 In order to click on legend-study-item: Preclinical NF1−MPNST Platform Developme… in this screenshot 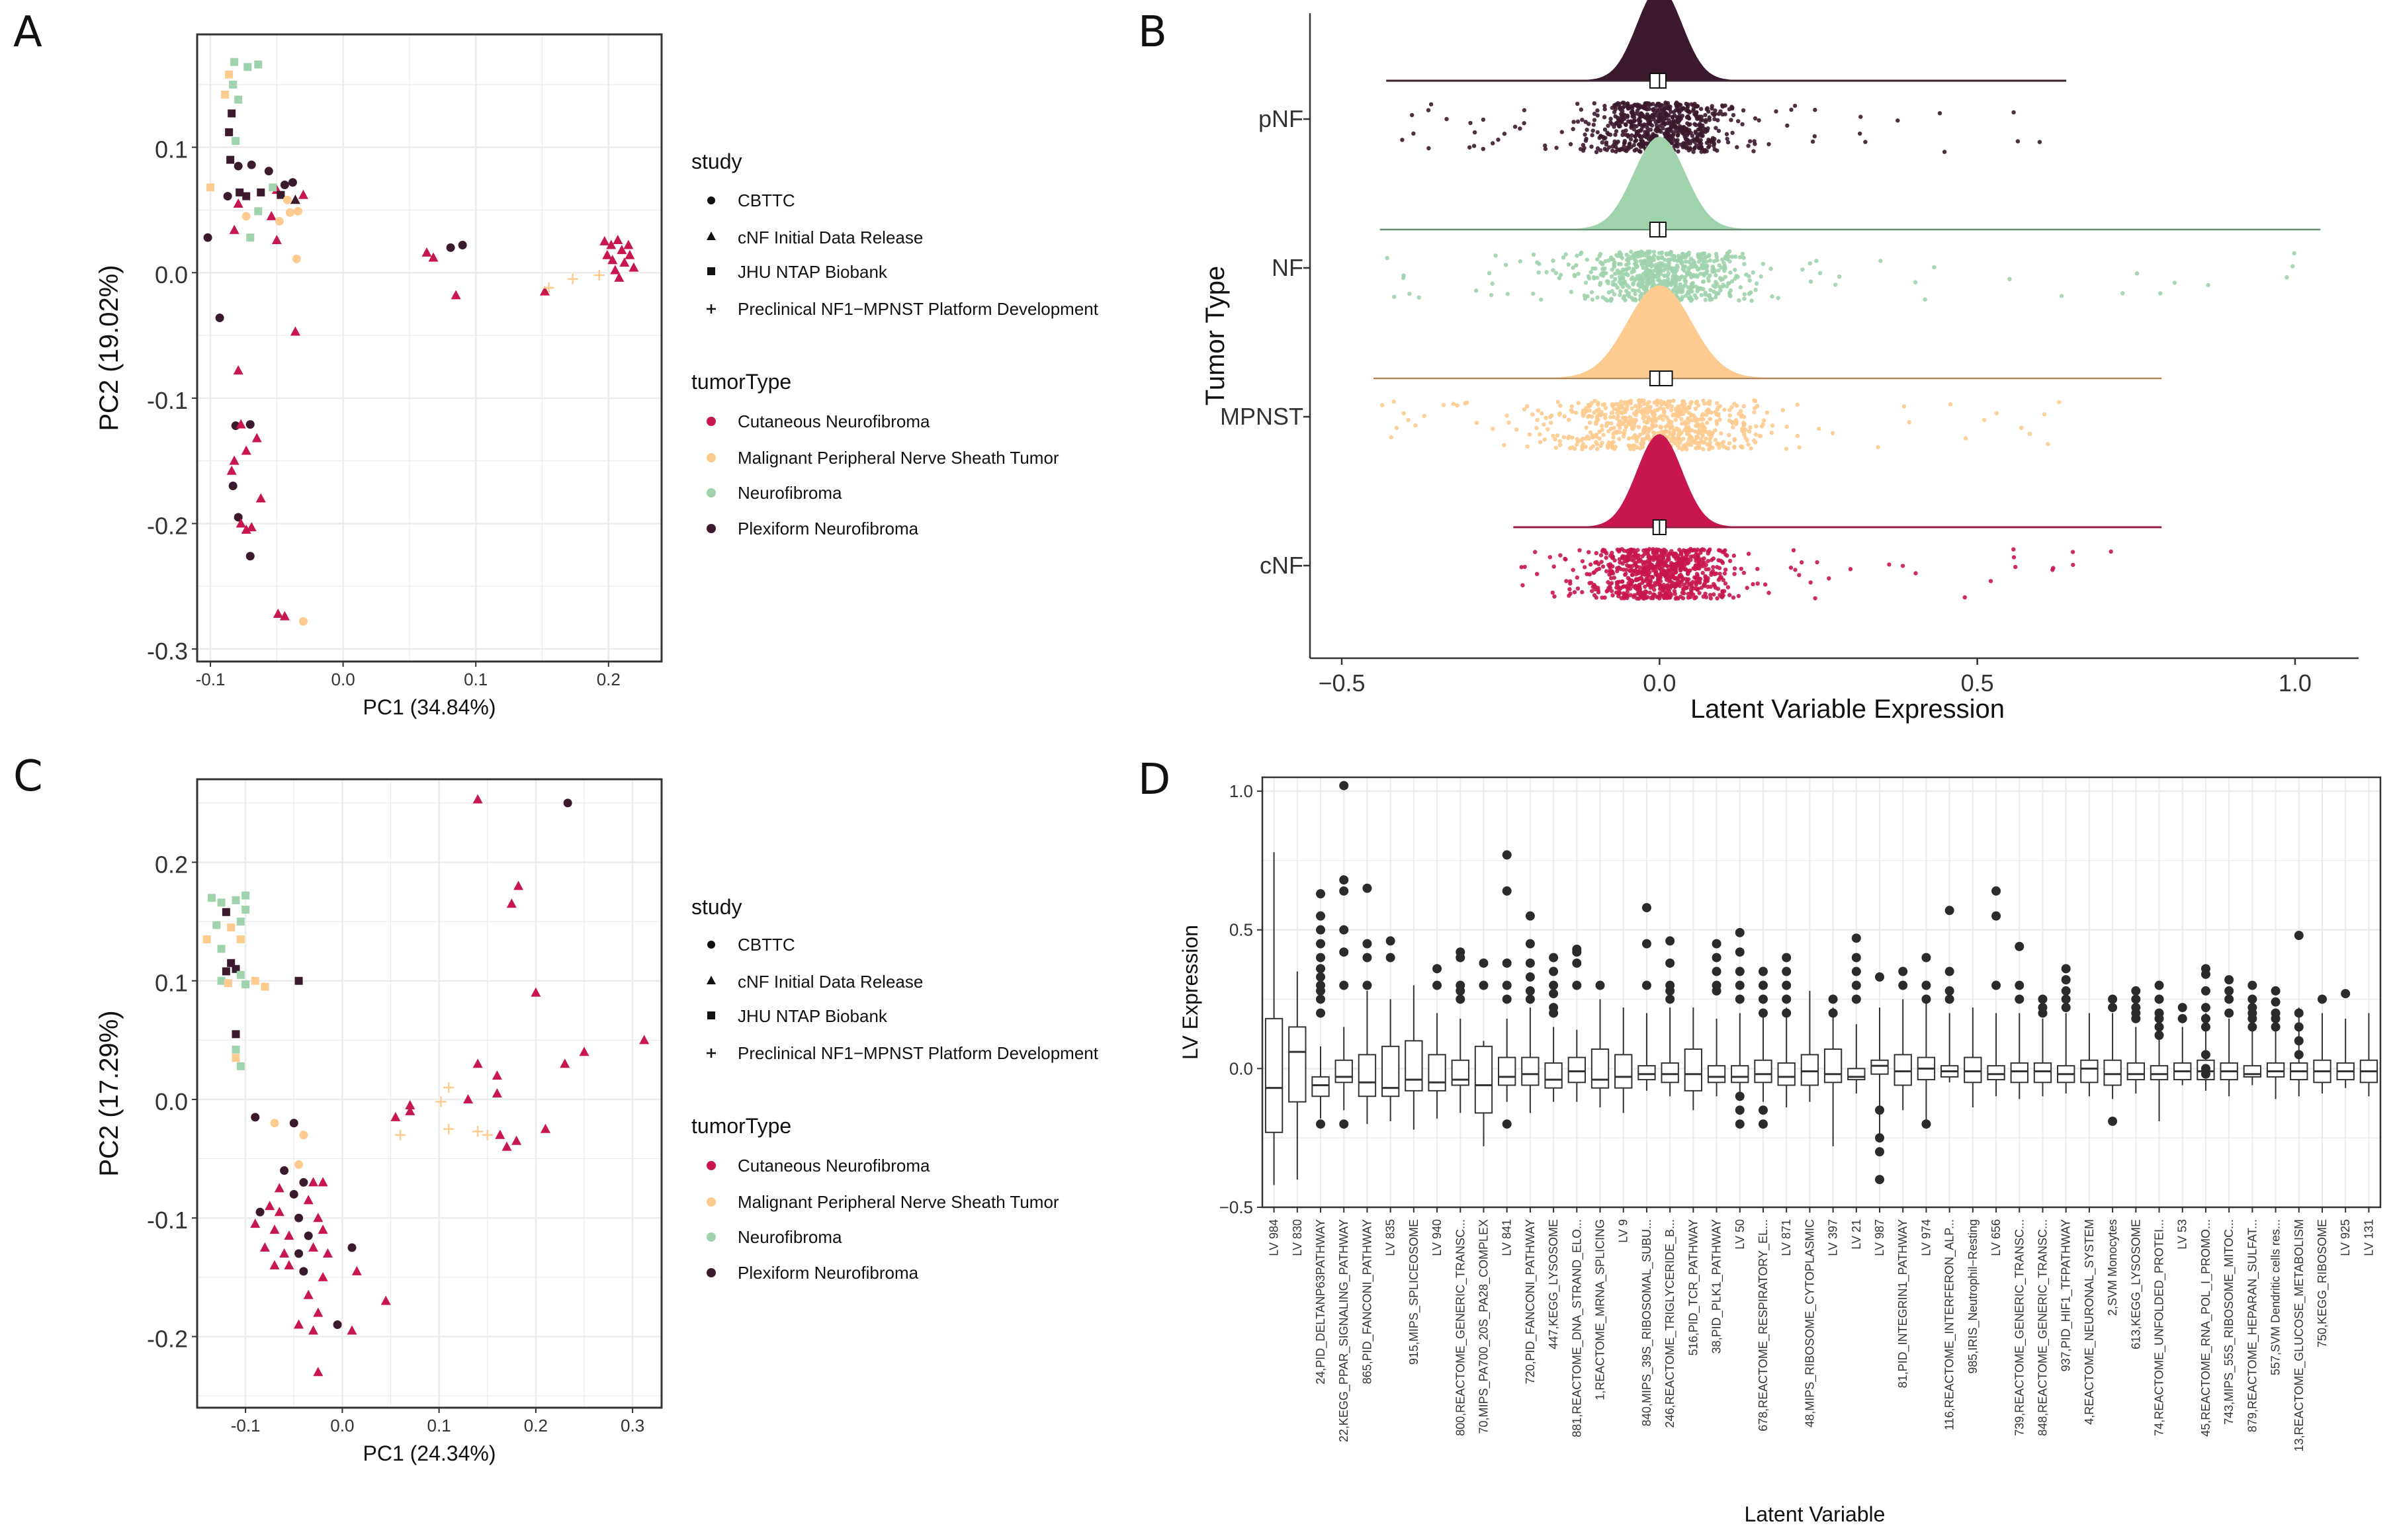, I will do `click(918, 309)`.